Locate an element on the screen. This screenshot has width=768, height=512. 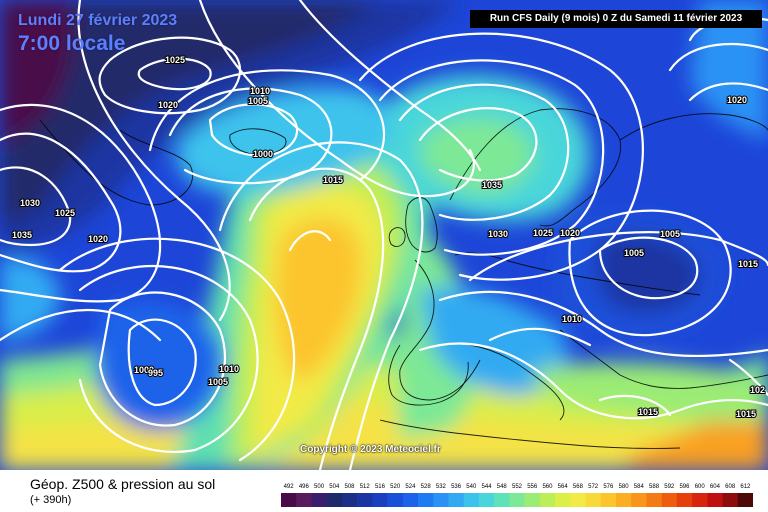
scale-label: 520 is located at coordinates (395, 487).